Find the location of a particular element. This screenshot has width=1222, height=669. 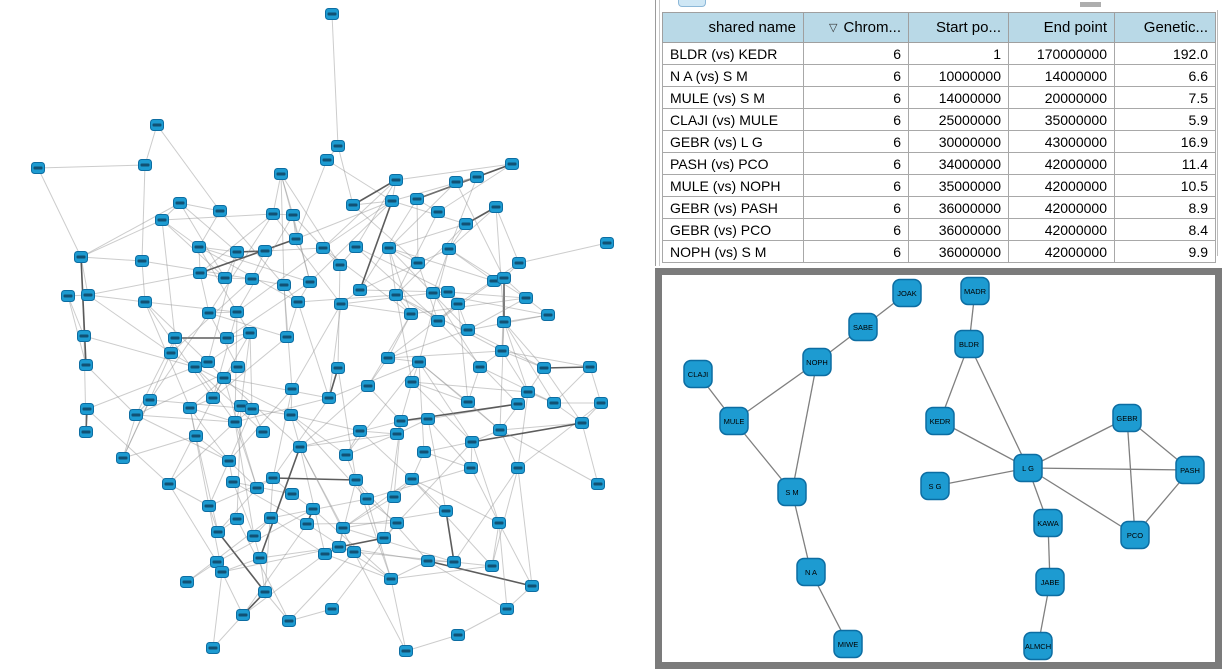

table-row: GEBR (vs) PCO 6 36000000 42000000 8.4 is located at coordinates (939, 229).